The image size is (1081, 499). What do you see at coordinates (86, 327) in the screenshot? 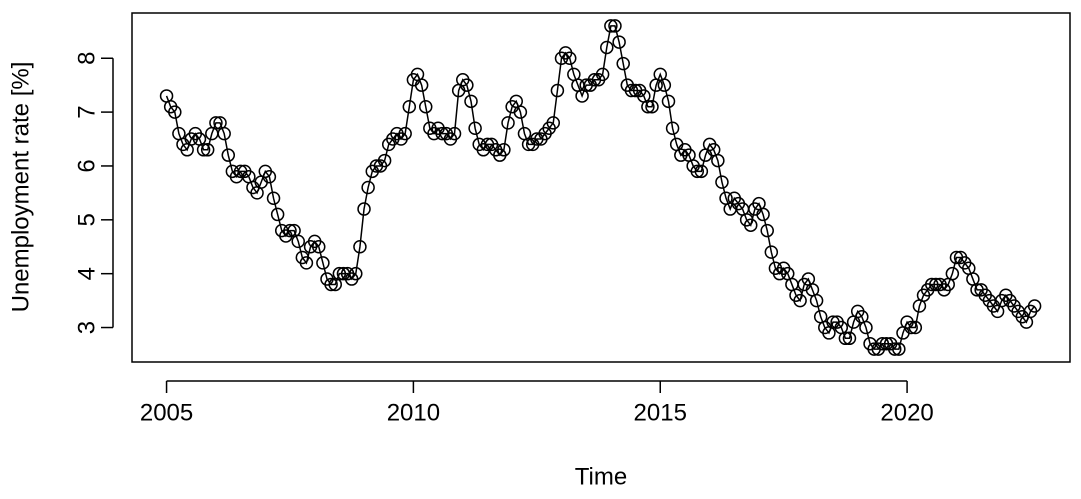
I see `y-tick-label: 3` at bounding box center [86, 327].